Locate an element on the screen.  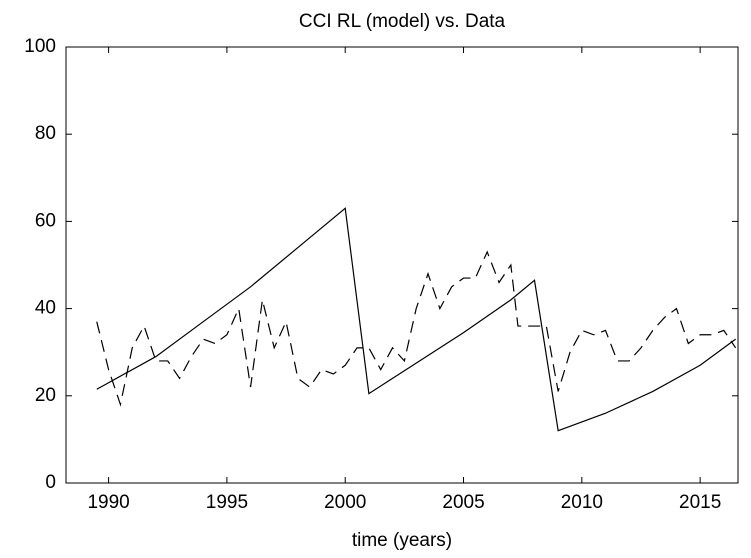
x-tick-label: 1995 is located at coordinates (227, 502).